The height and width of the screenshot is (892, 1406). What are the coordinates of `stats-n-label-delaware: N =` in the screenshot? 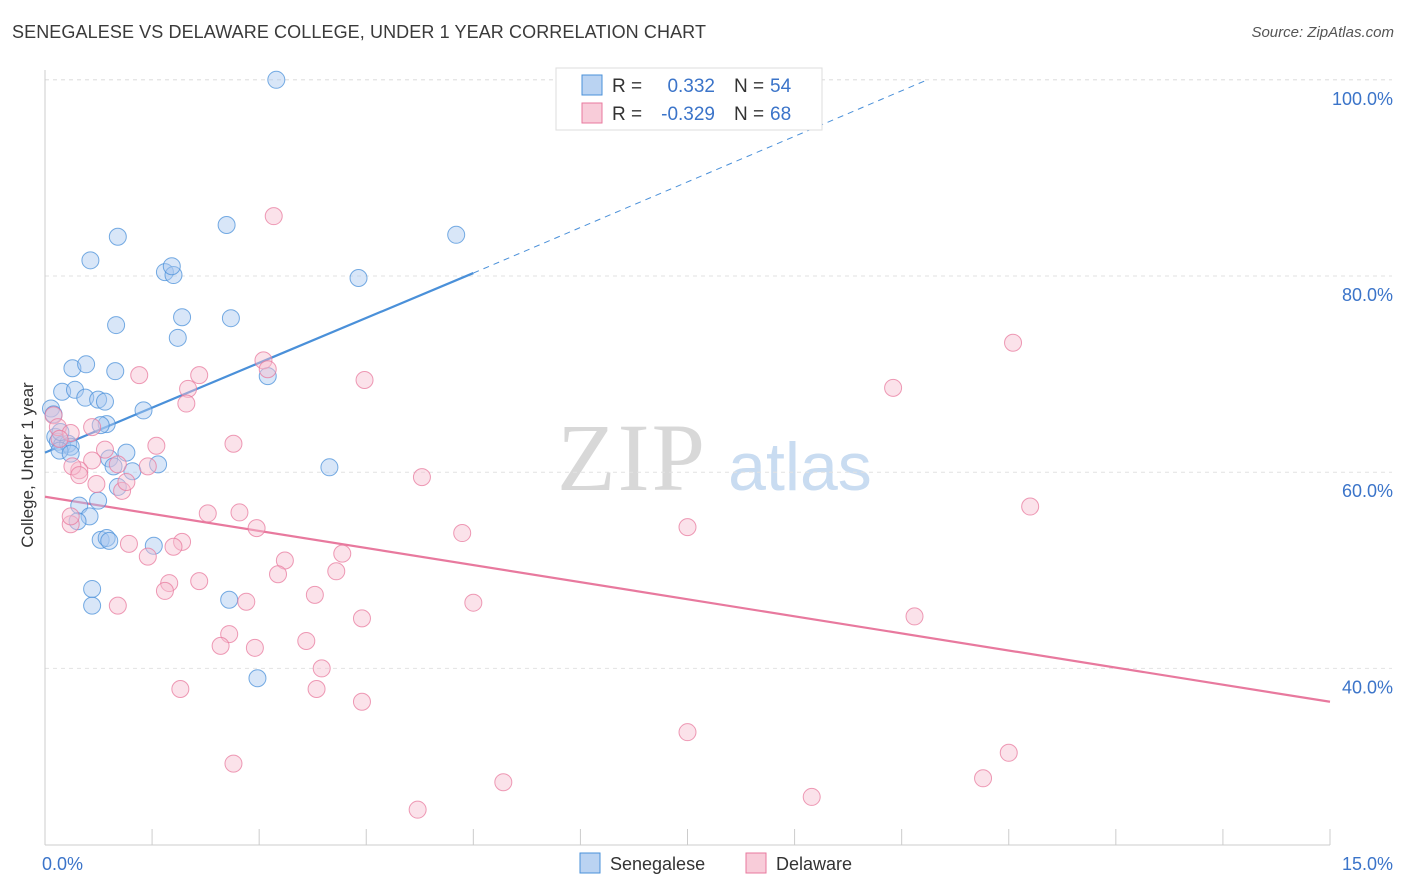 It's located at (749, 114).